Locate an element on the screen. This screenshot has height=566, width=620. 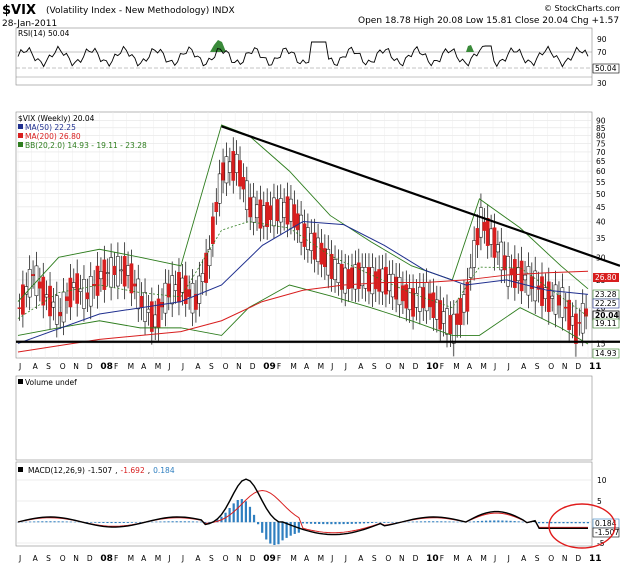
macd-comma-2: , is located at coordinates (149, 470).